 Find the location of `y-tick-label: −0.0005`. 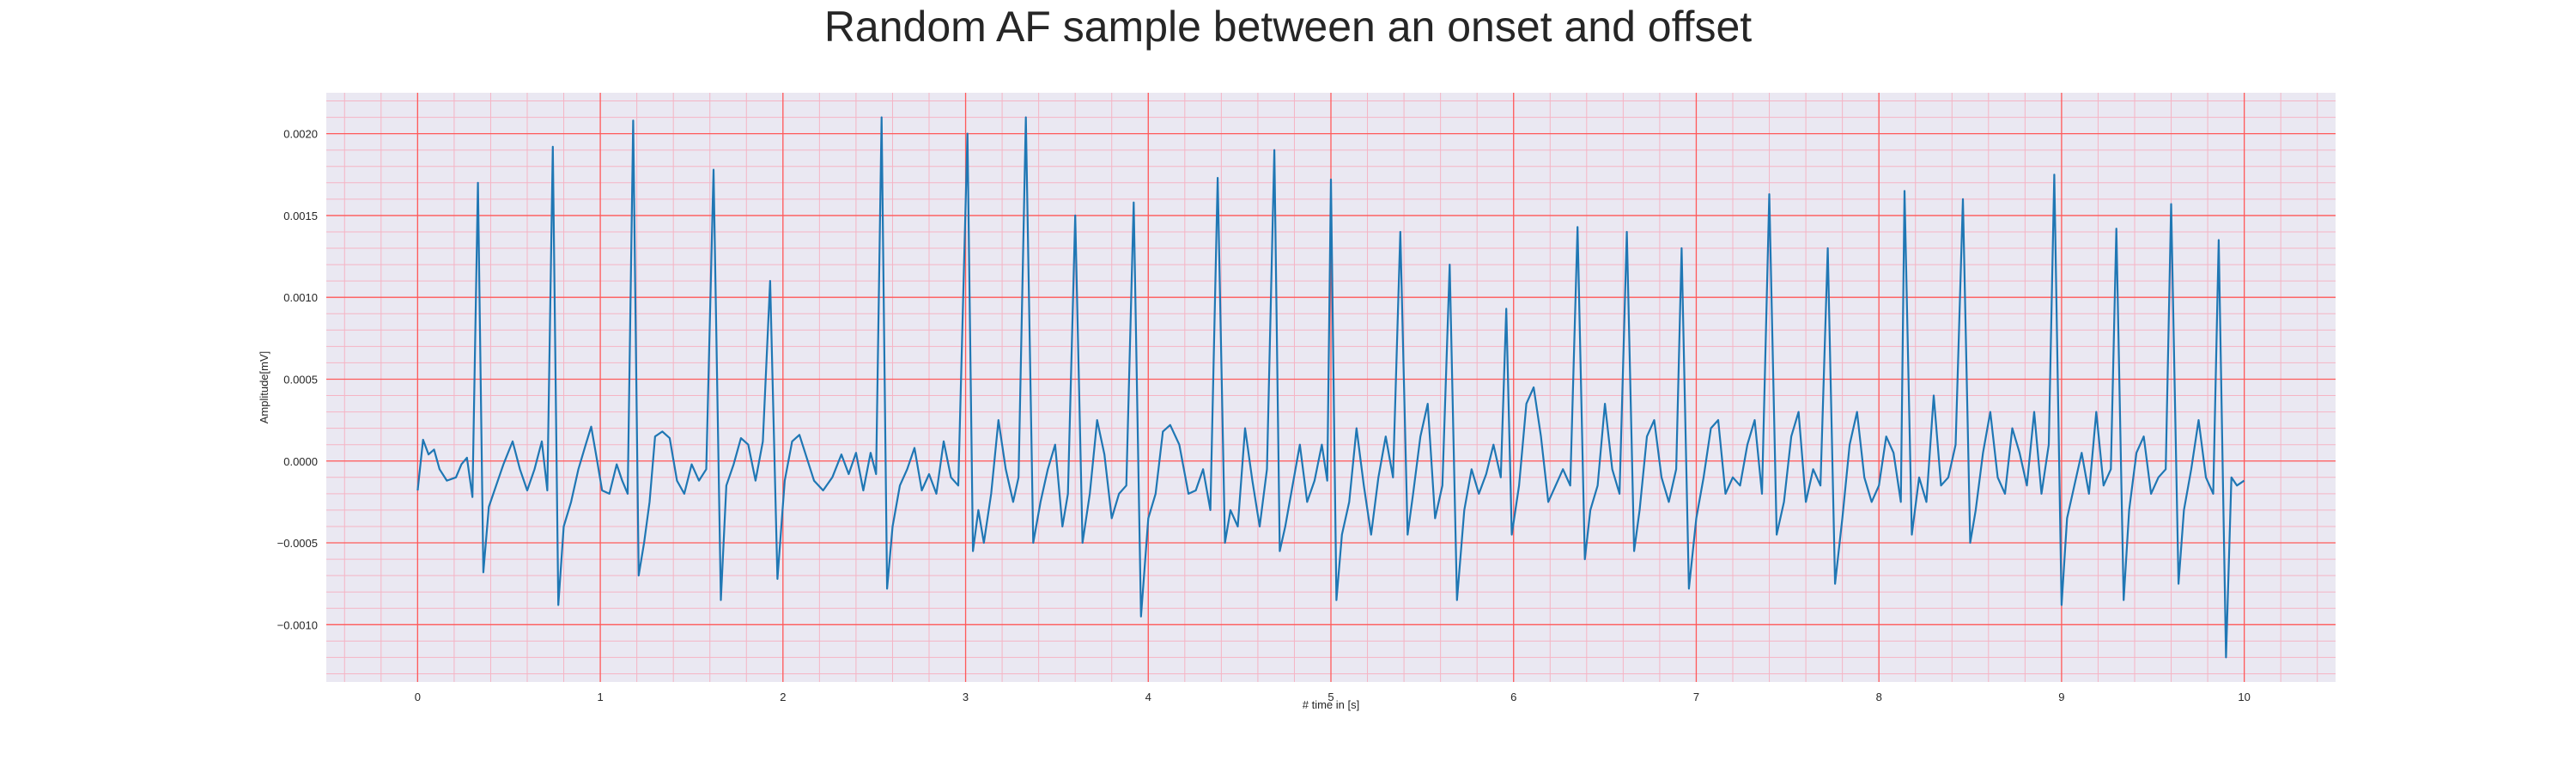

y-tick-label: −0.0005 is located at coordinates (297, 543).